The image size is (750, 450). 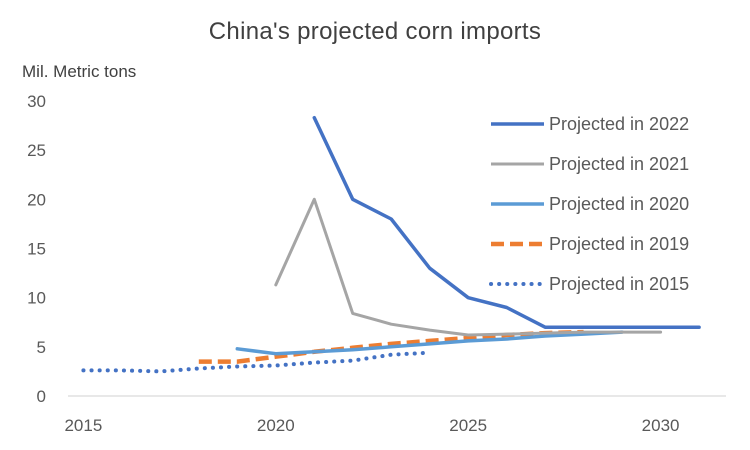 I want to click on y-tick-label: 15, so click(x=36, y=249).